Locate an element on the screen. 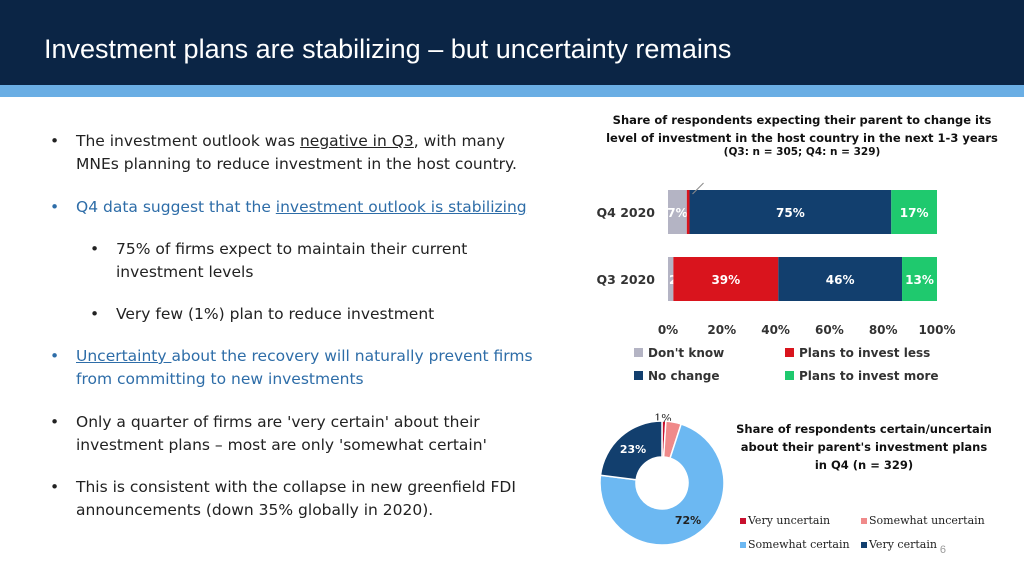  bullet-text: The investment outlook was is located at coordinates (188, 141).